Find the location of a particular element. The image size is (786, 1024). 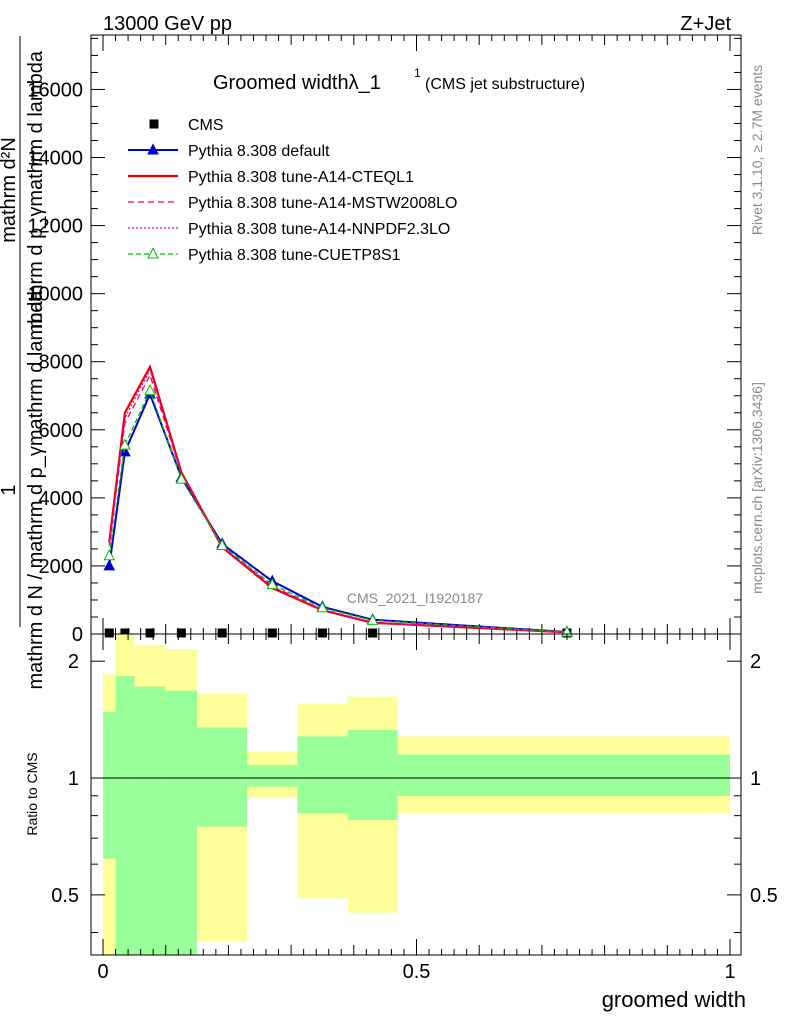

mcplots-label: mcplots.cern.ch [arXiv:1306.3436] is located at coordinates (757, 488).